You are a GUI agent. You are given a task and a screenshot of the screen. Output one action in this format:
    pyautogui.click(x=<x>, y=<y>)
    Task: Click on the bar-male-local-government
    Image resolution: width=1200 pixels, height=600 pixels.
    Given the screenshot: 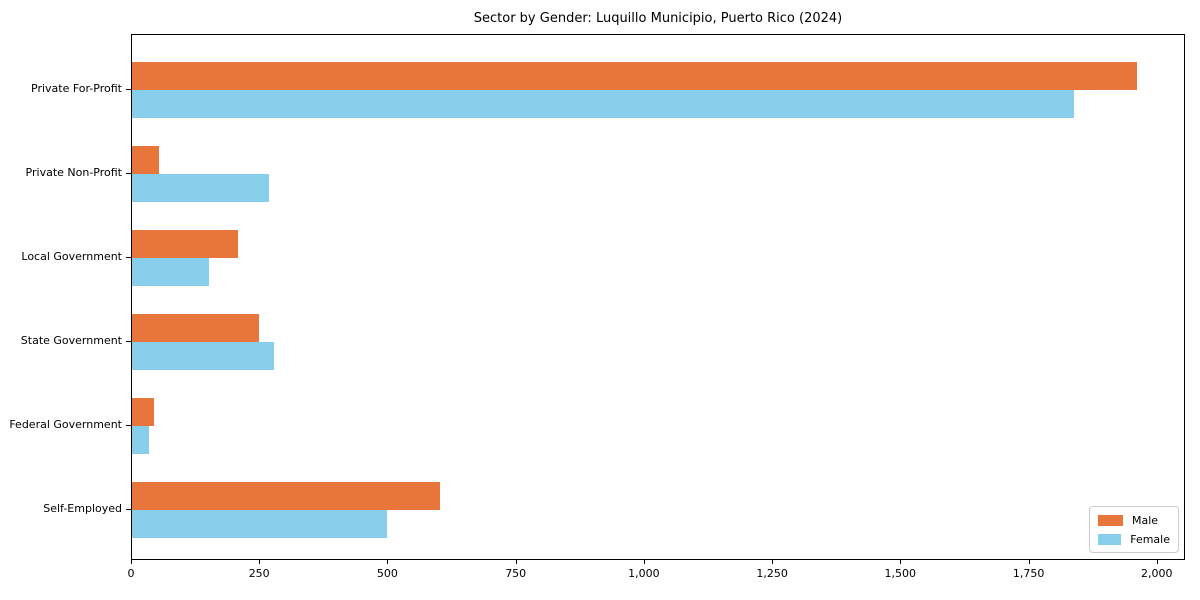 What is the action you would take?
    pyautogui.click(x=185, y=244)
    